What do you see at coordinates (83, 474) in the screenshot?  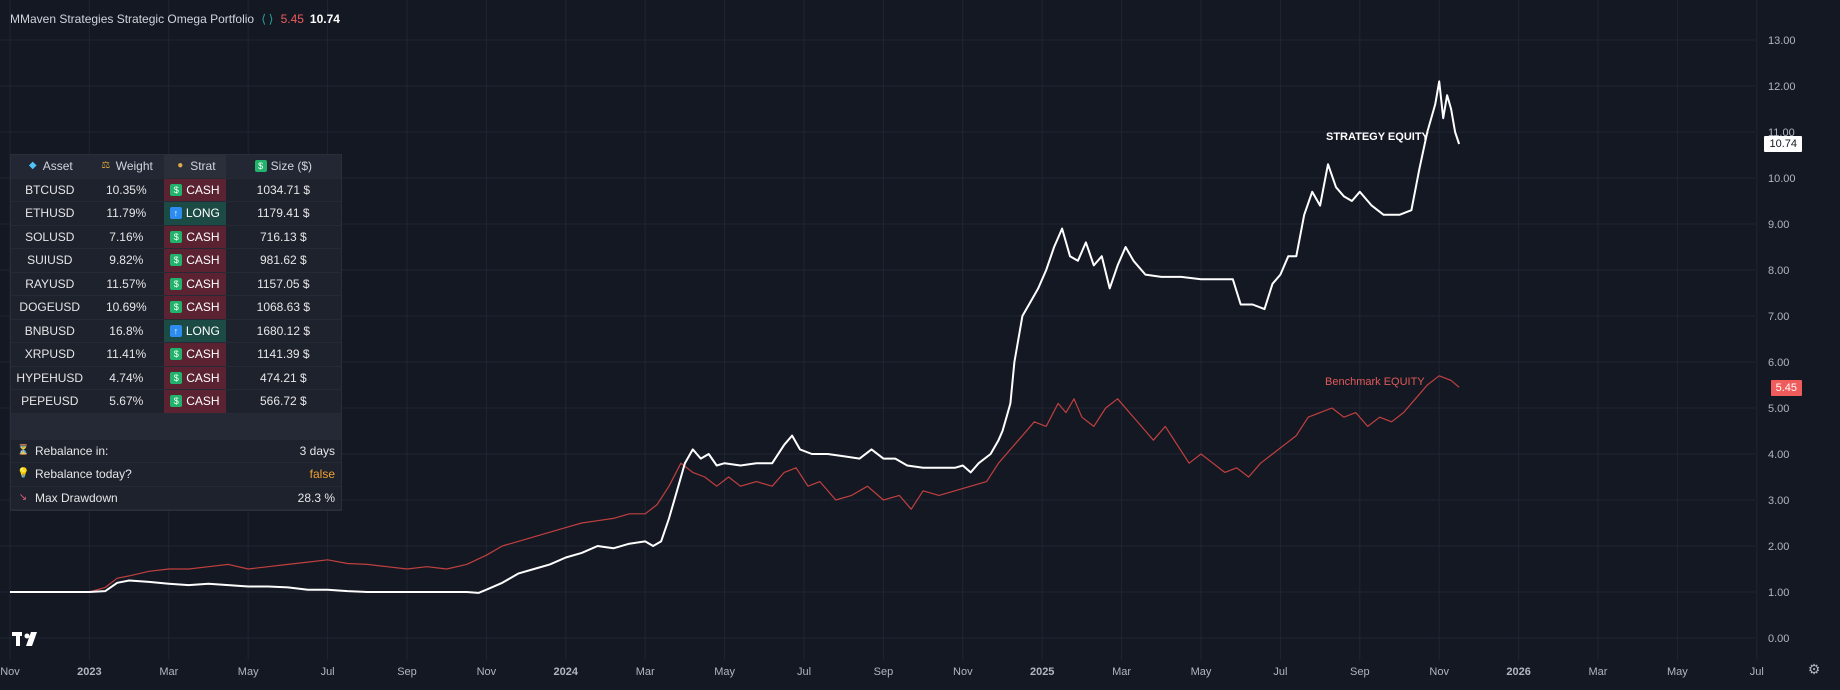 I see `info-label: Rebalance today?` at bounding box center [83, 474].